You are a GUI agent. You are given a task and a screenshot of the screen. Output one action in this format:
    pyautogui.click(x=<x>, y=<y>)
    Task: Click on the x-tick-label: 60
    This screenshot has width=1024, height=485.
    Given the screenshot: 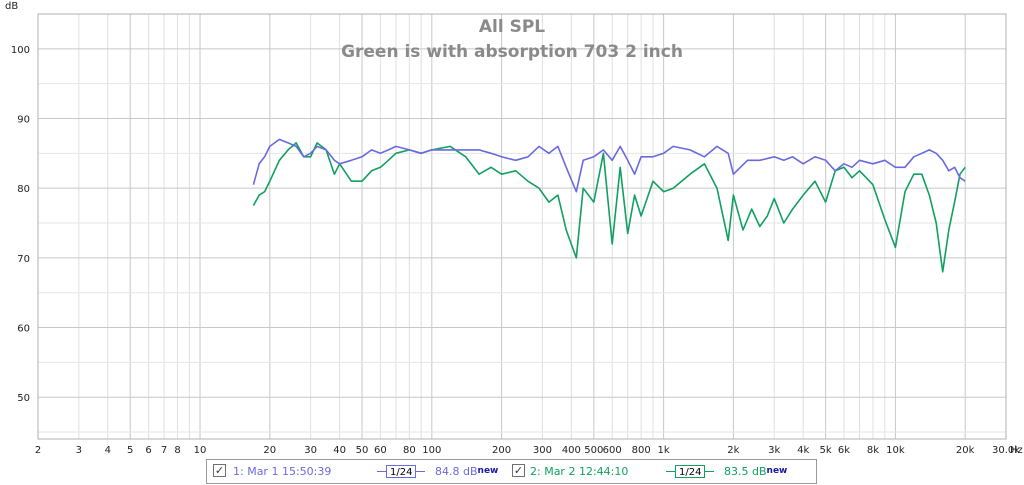 What is the action you would take?
    pyautogui.click(x=380, y=450)
    